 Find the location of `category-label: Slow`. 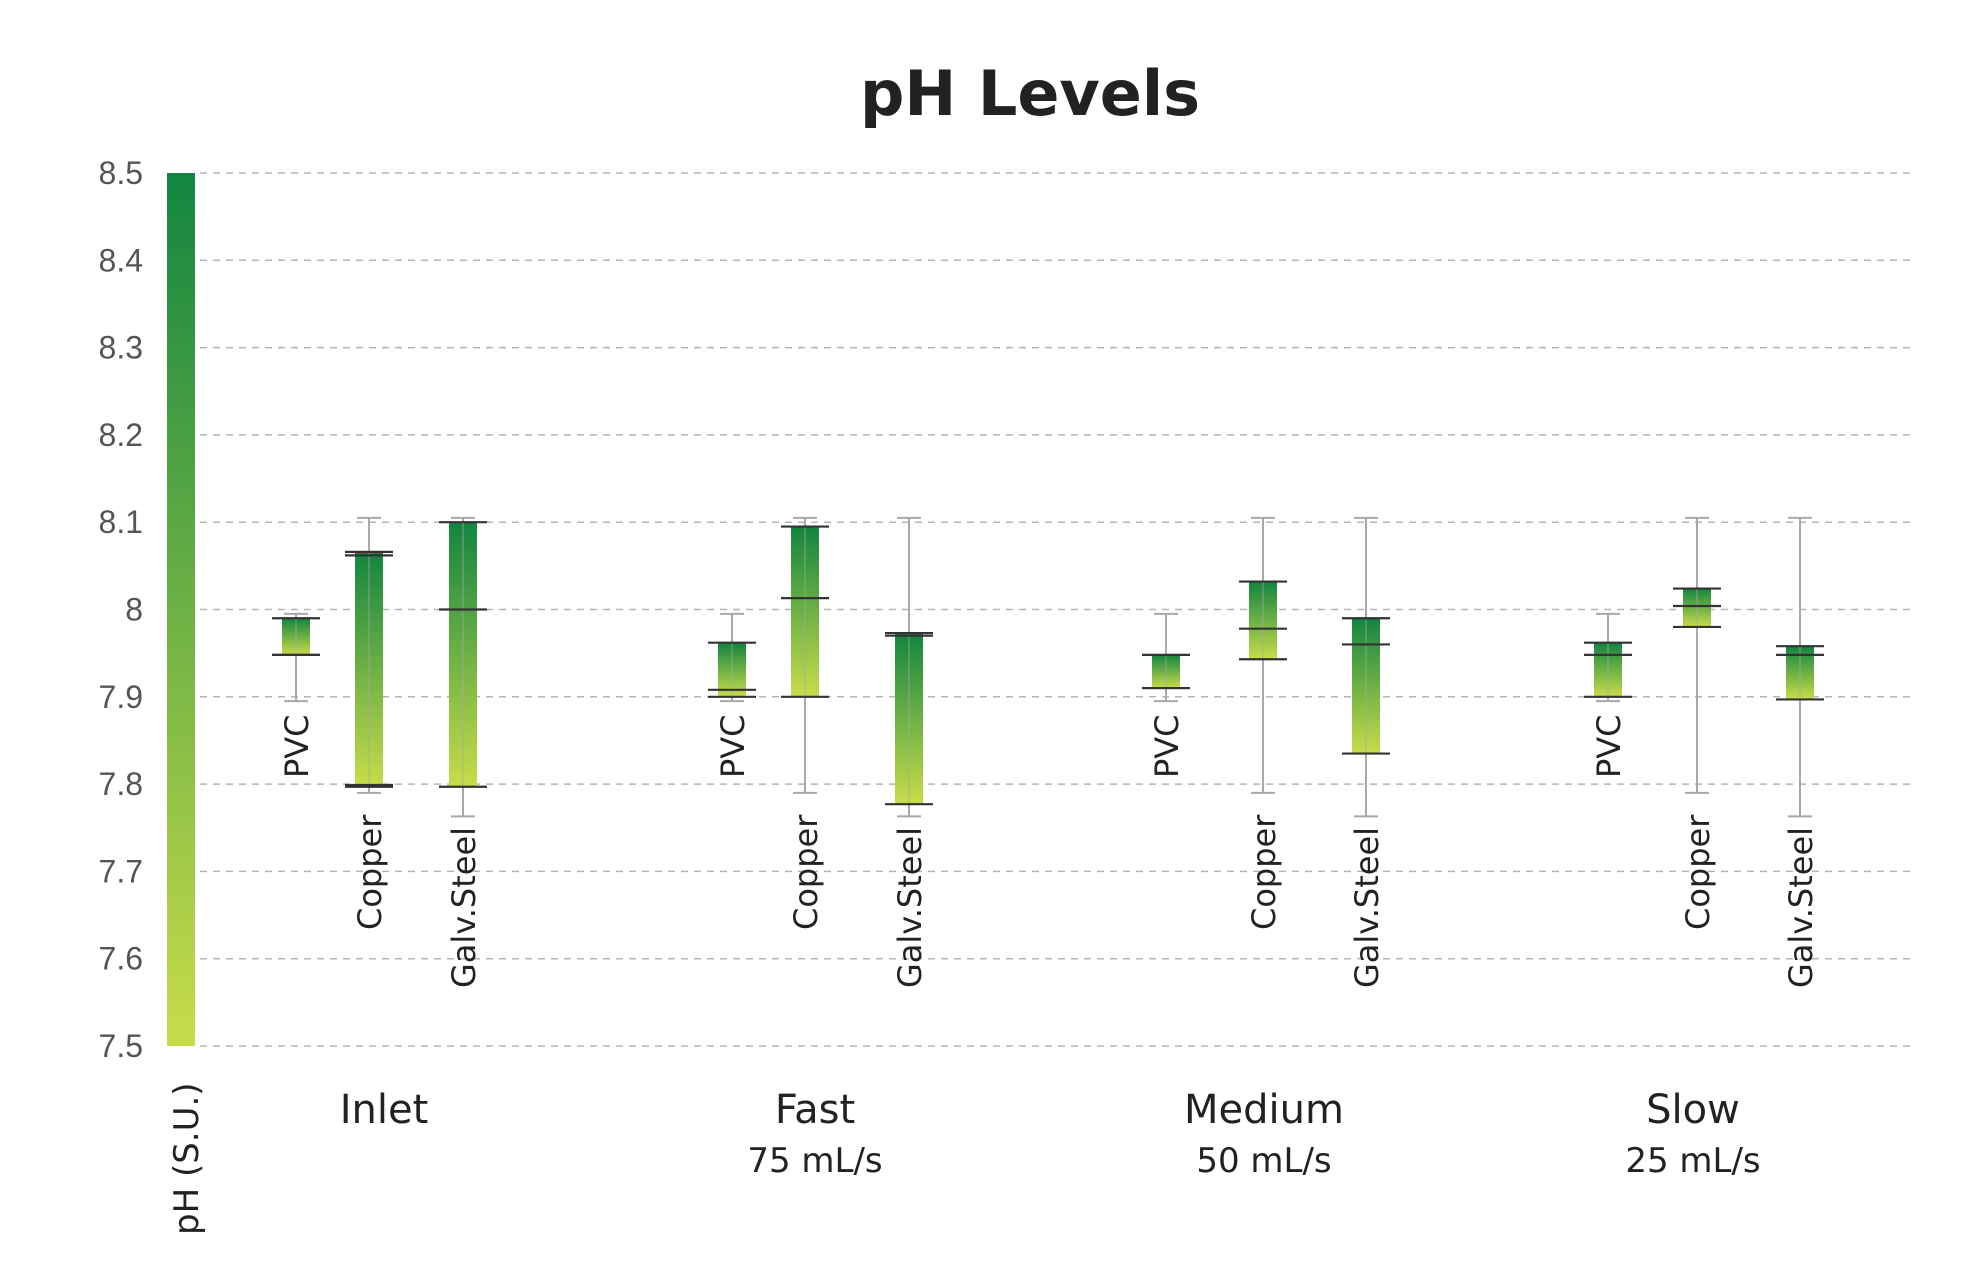

category-label: Slow is located at coordinates (1693, 1110).